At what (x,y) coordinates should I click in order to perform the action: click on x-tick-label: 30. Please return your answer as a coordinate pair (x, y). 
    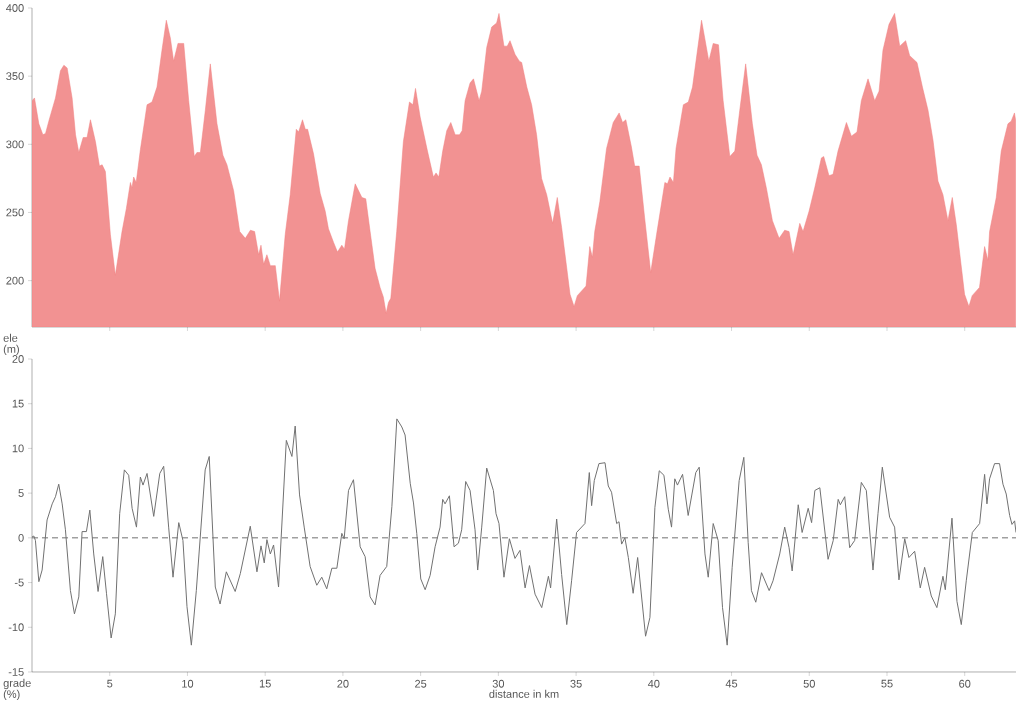
    Looking at the image, I should click on (498, 683).